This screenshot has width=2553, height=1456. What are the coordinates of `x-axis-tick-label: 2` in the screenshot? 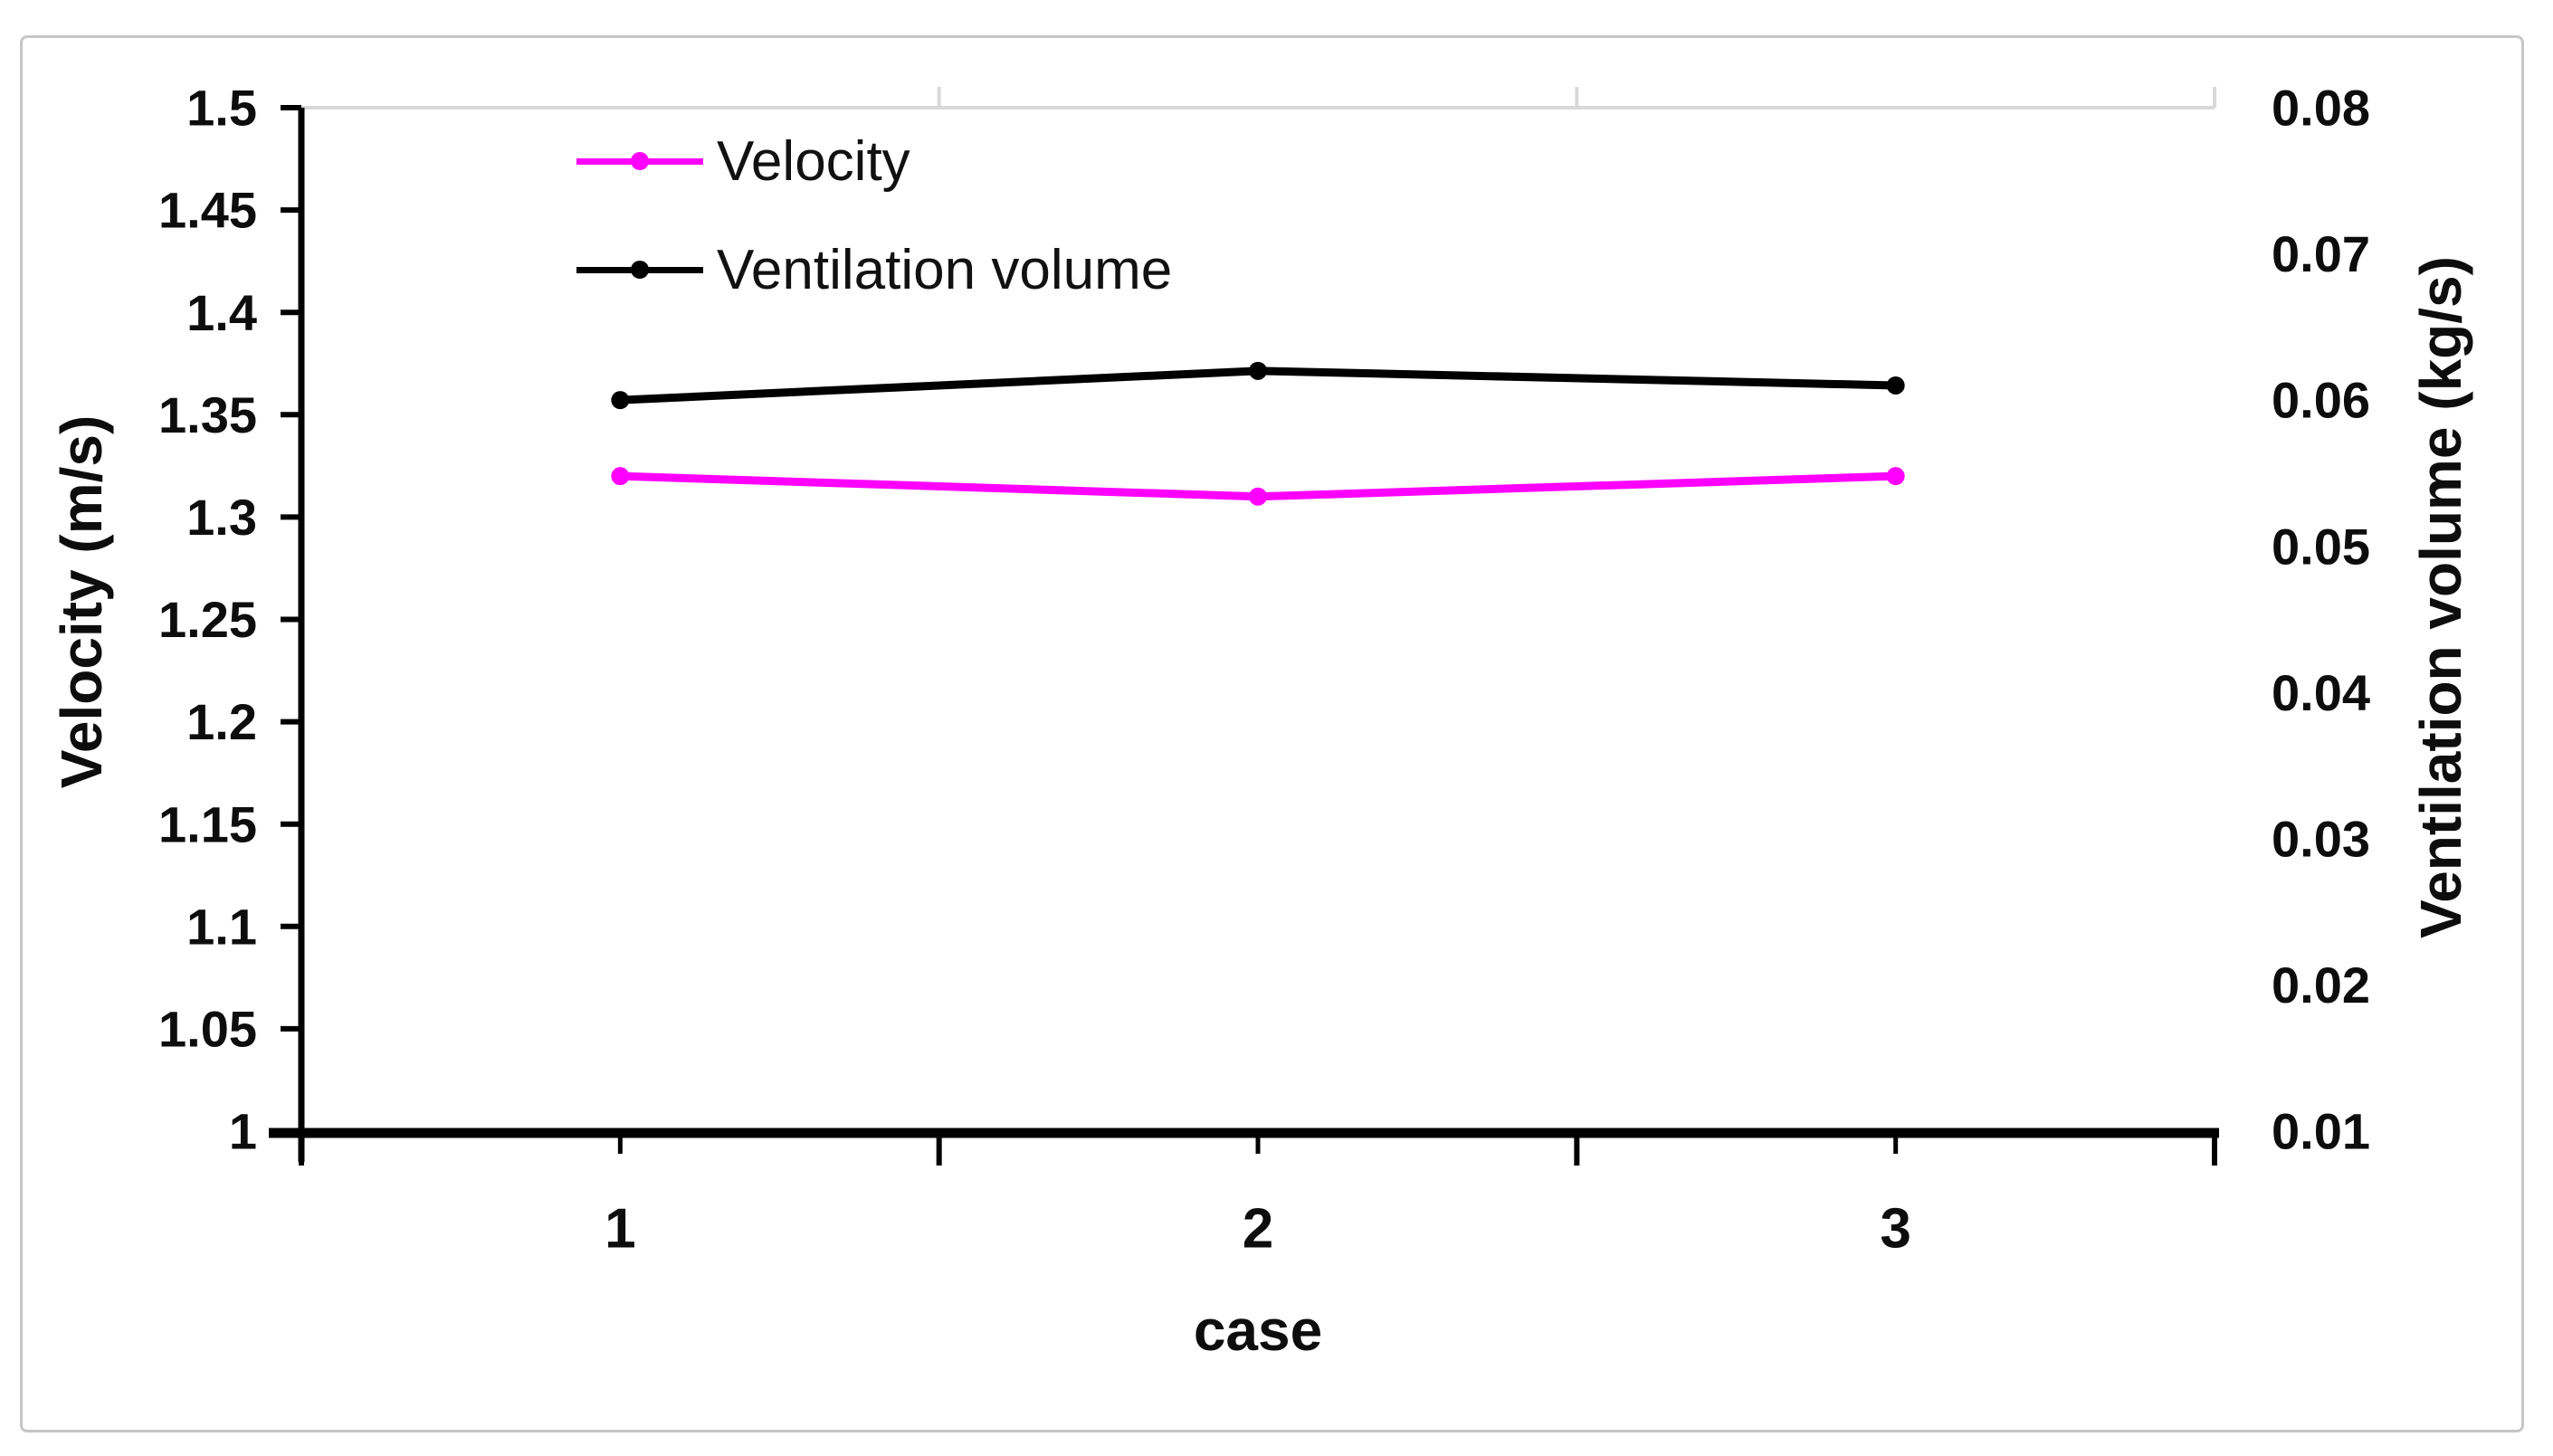 It's located at (1258, 1230).